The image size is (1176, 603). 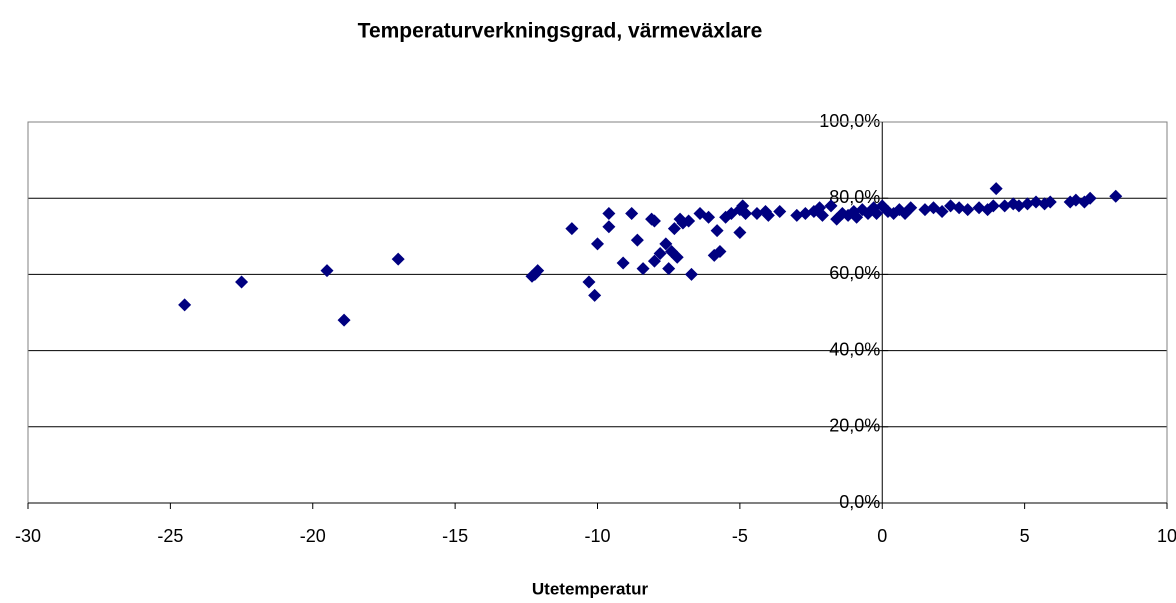 What do you see at coordinates (859, 502) in the screenshot?
I see `y-tick-label: 0,0%` at bounding box center [859, 502].